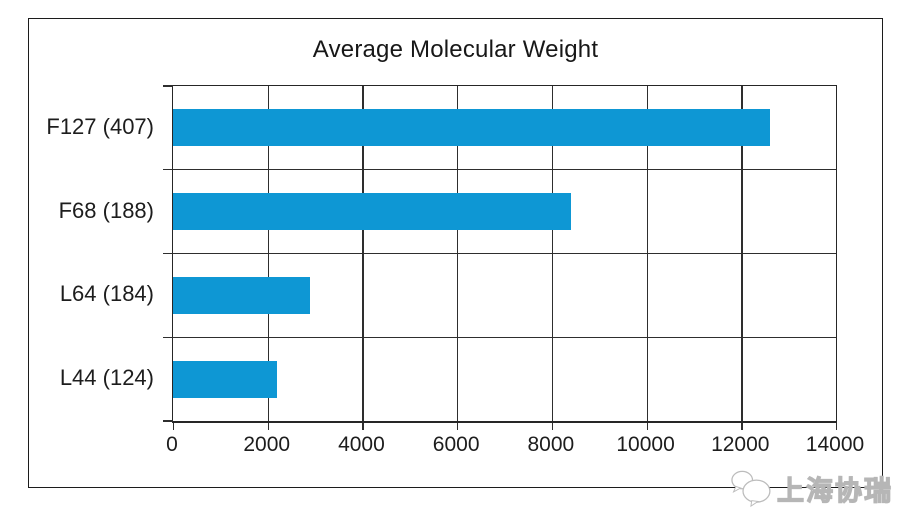 Image resolution: width=900 pixels, height=528 pixels. I want to click on x-axis-tick-label: 6000, so click(456, 444).